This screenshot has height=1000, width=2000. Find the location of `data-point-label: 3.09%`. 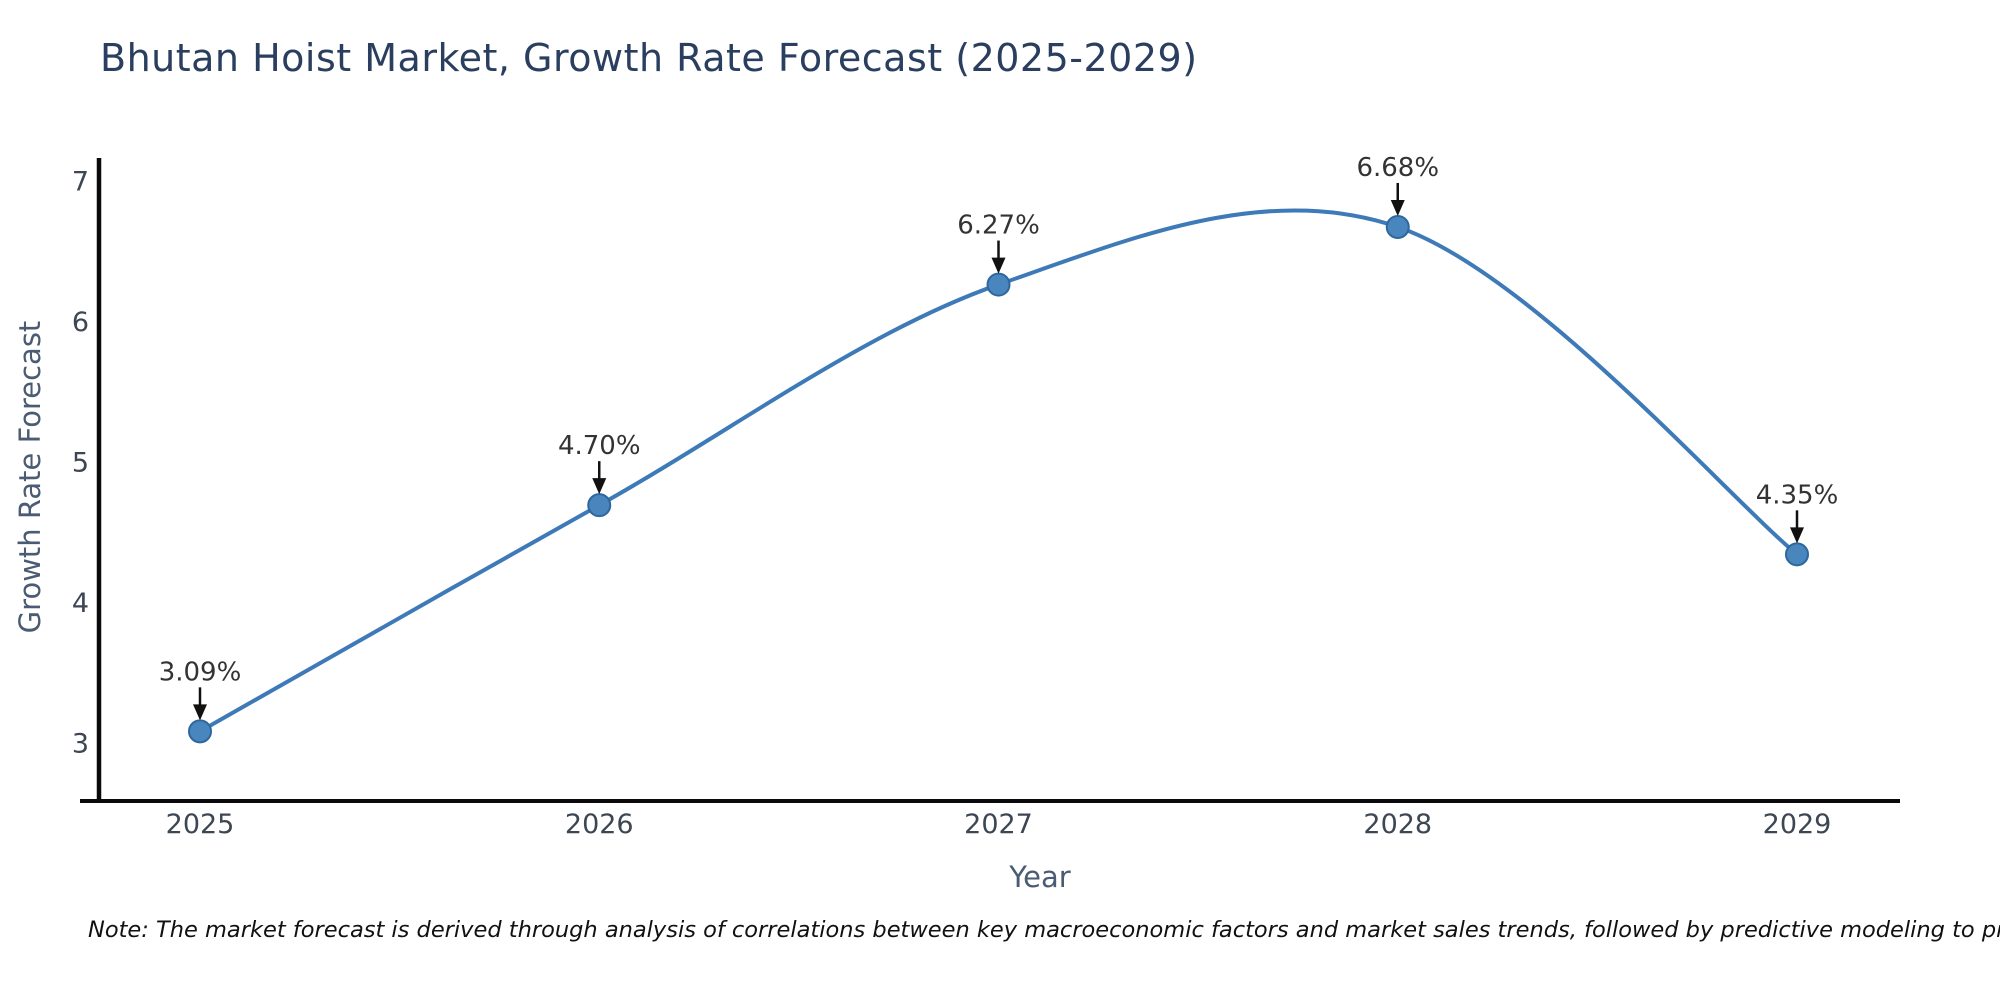

data-point-label: 3.09% is located at coordinates (200, 672).